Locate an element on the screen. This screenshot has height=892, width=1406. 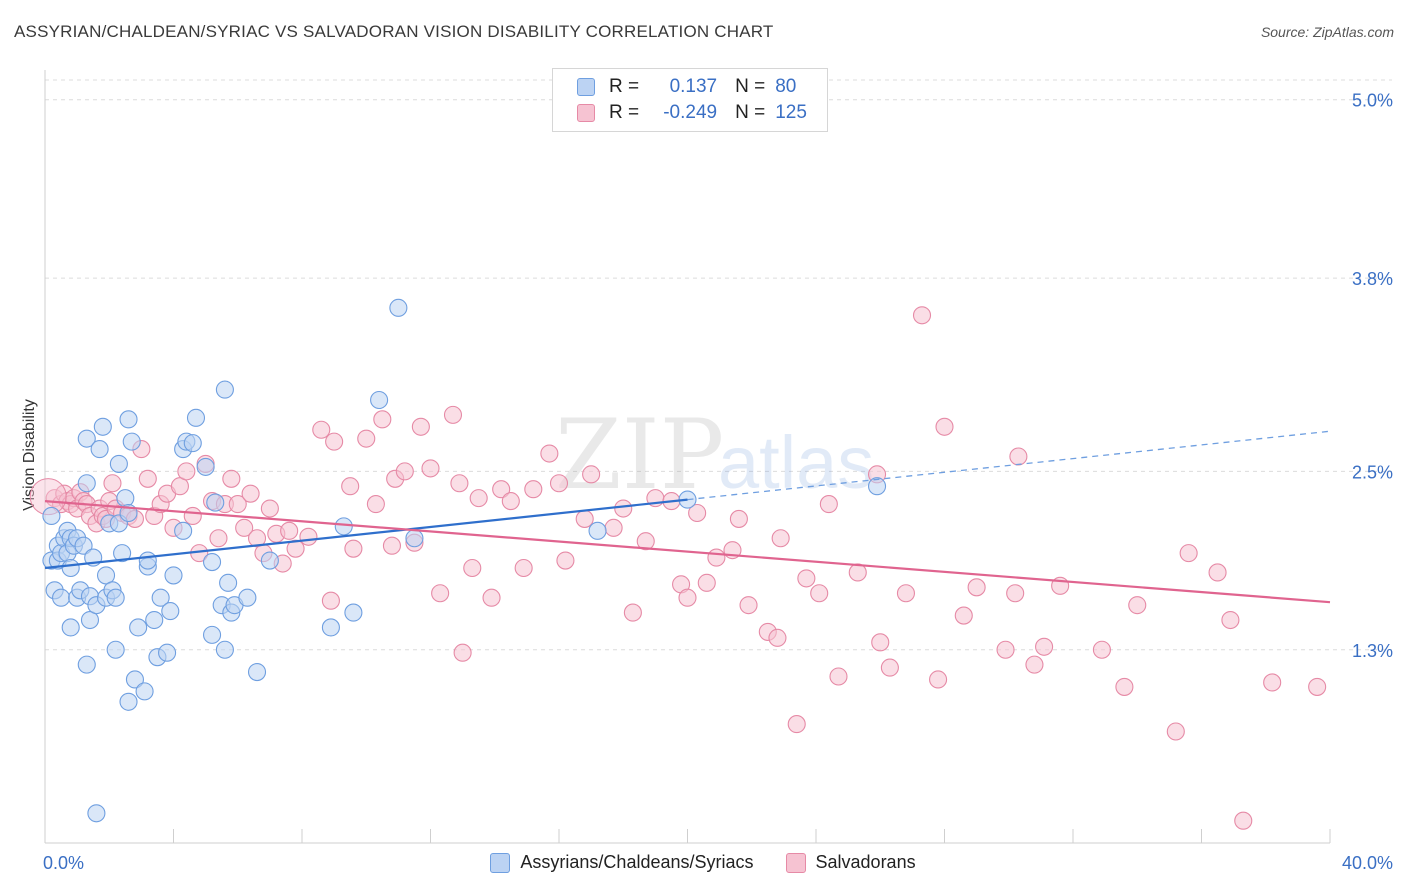
legend-n-value: 80 is located at coordinates (786, 86).